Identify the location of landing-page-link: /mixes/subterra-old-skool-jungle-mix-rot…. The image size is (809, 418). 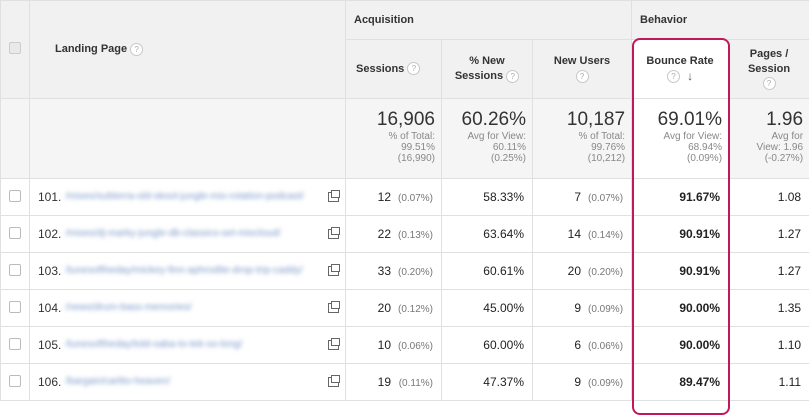
(184, 196).